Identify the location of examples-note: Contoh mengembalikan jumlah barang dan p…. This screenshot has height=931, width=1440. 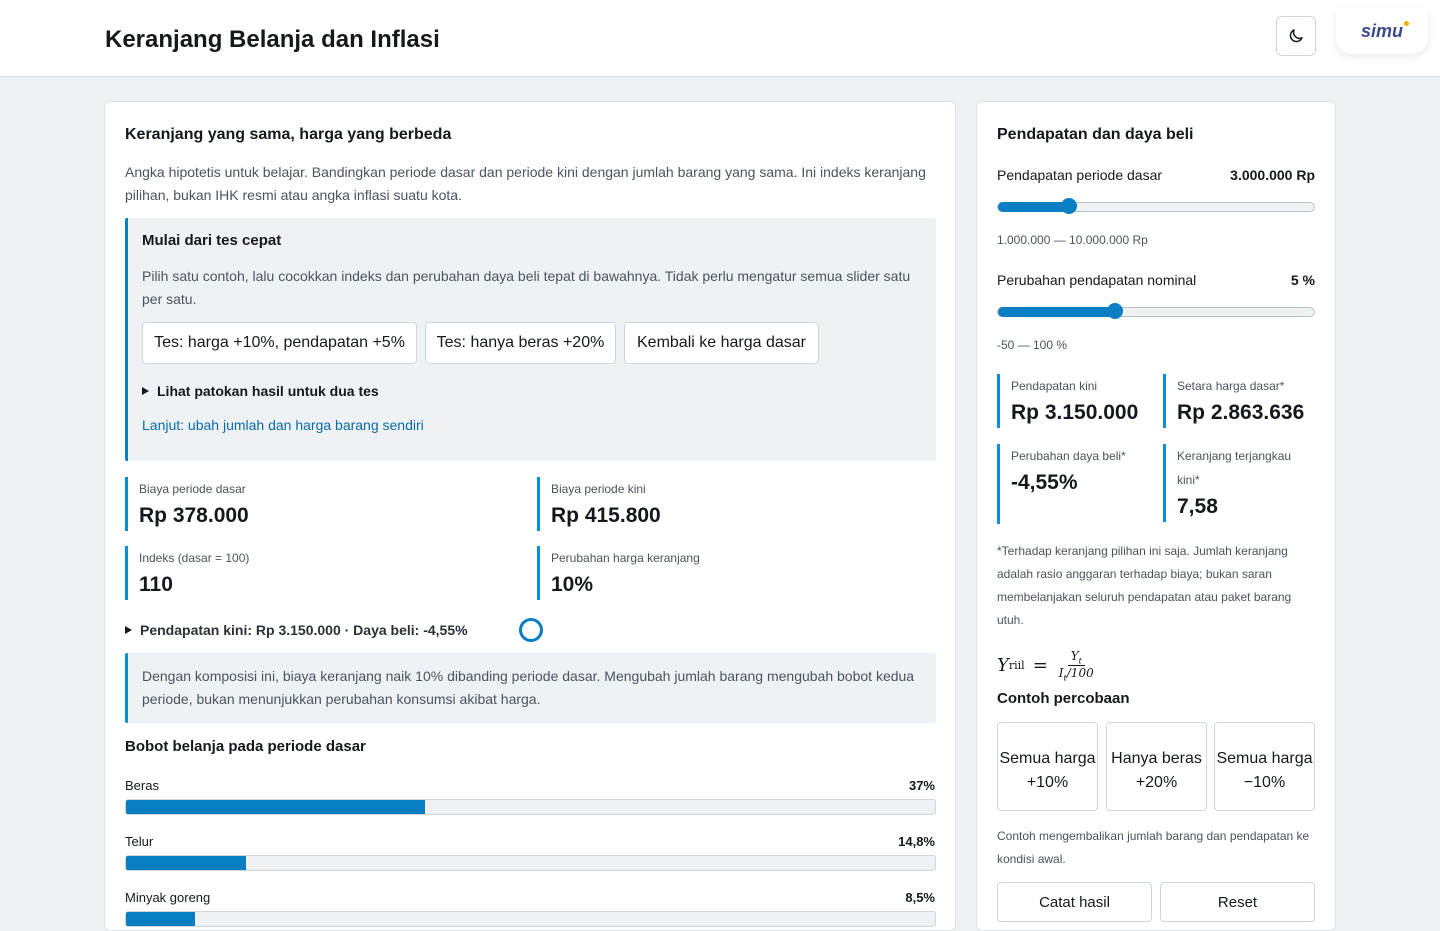
(1153, 847).